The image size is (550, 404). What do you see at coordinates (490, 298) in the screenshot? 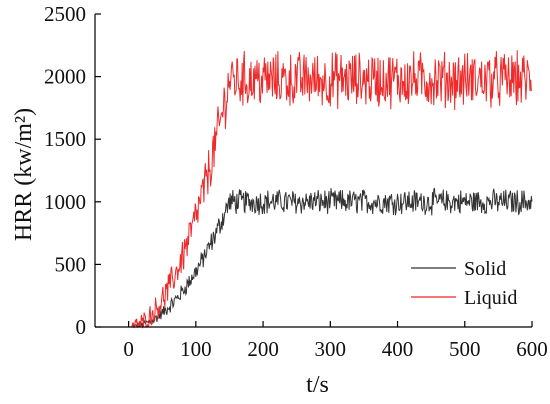
I see `legend-label-liquid: Liquid` at bounding box center [490, 298].